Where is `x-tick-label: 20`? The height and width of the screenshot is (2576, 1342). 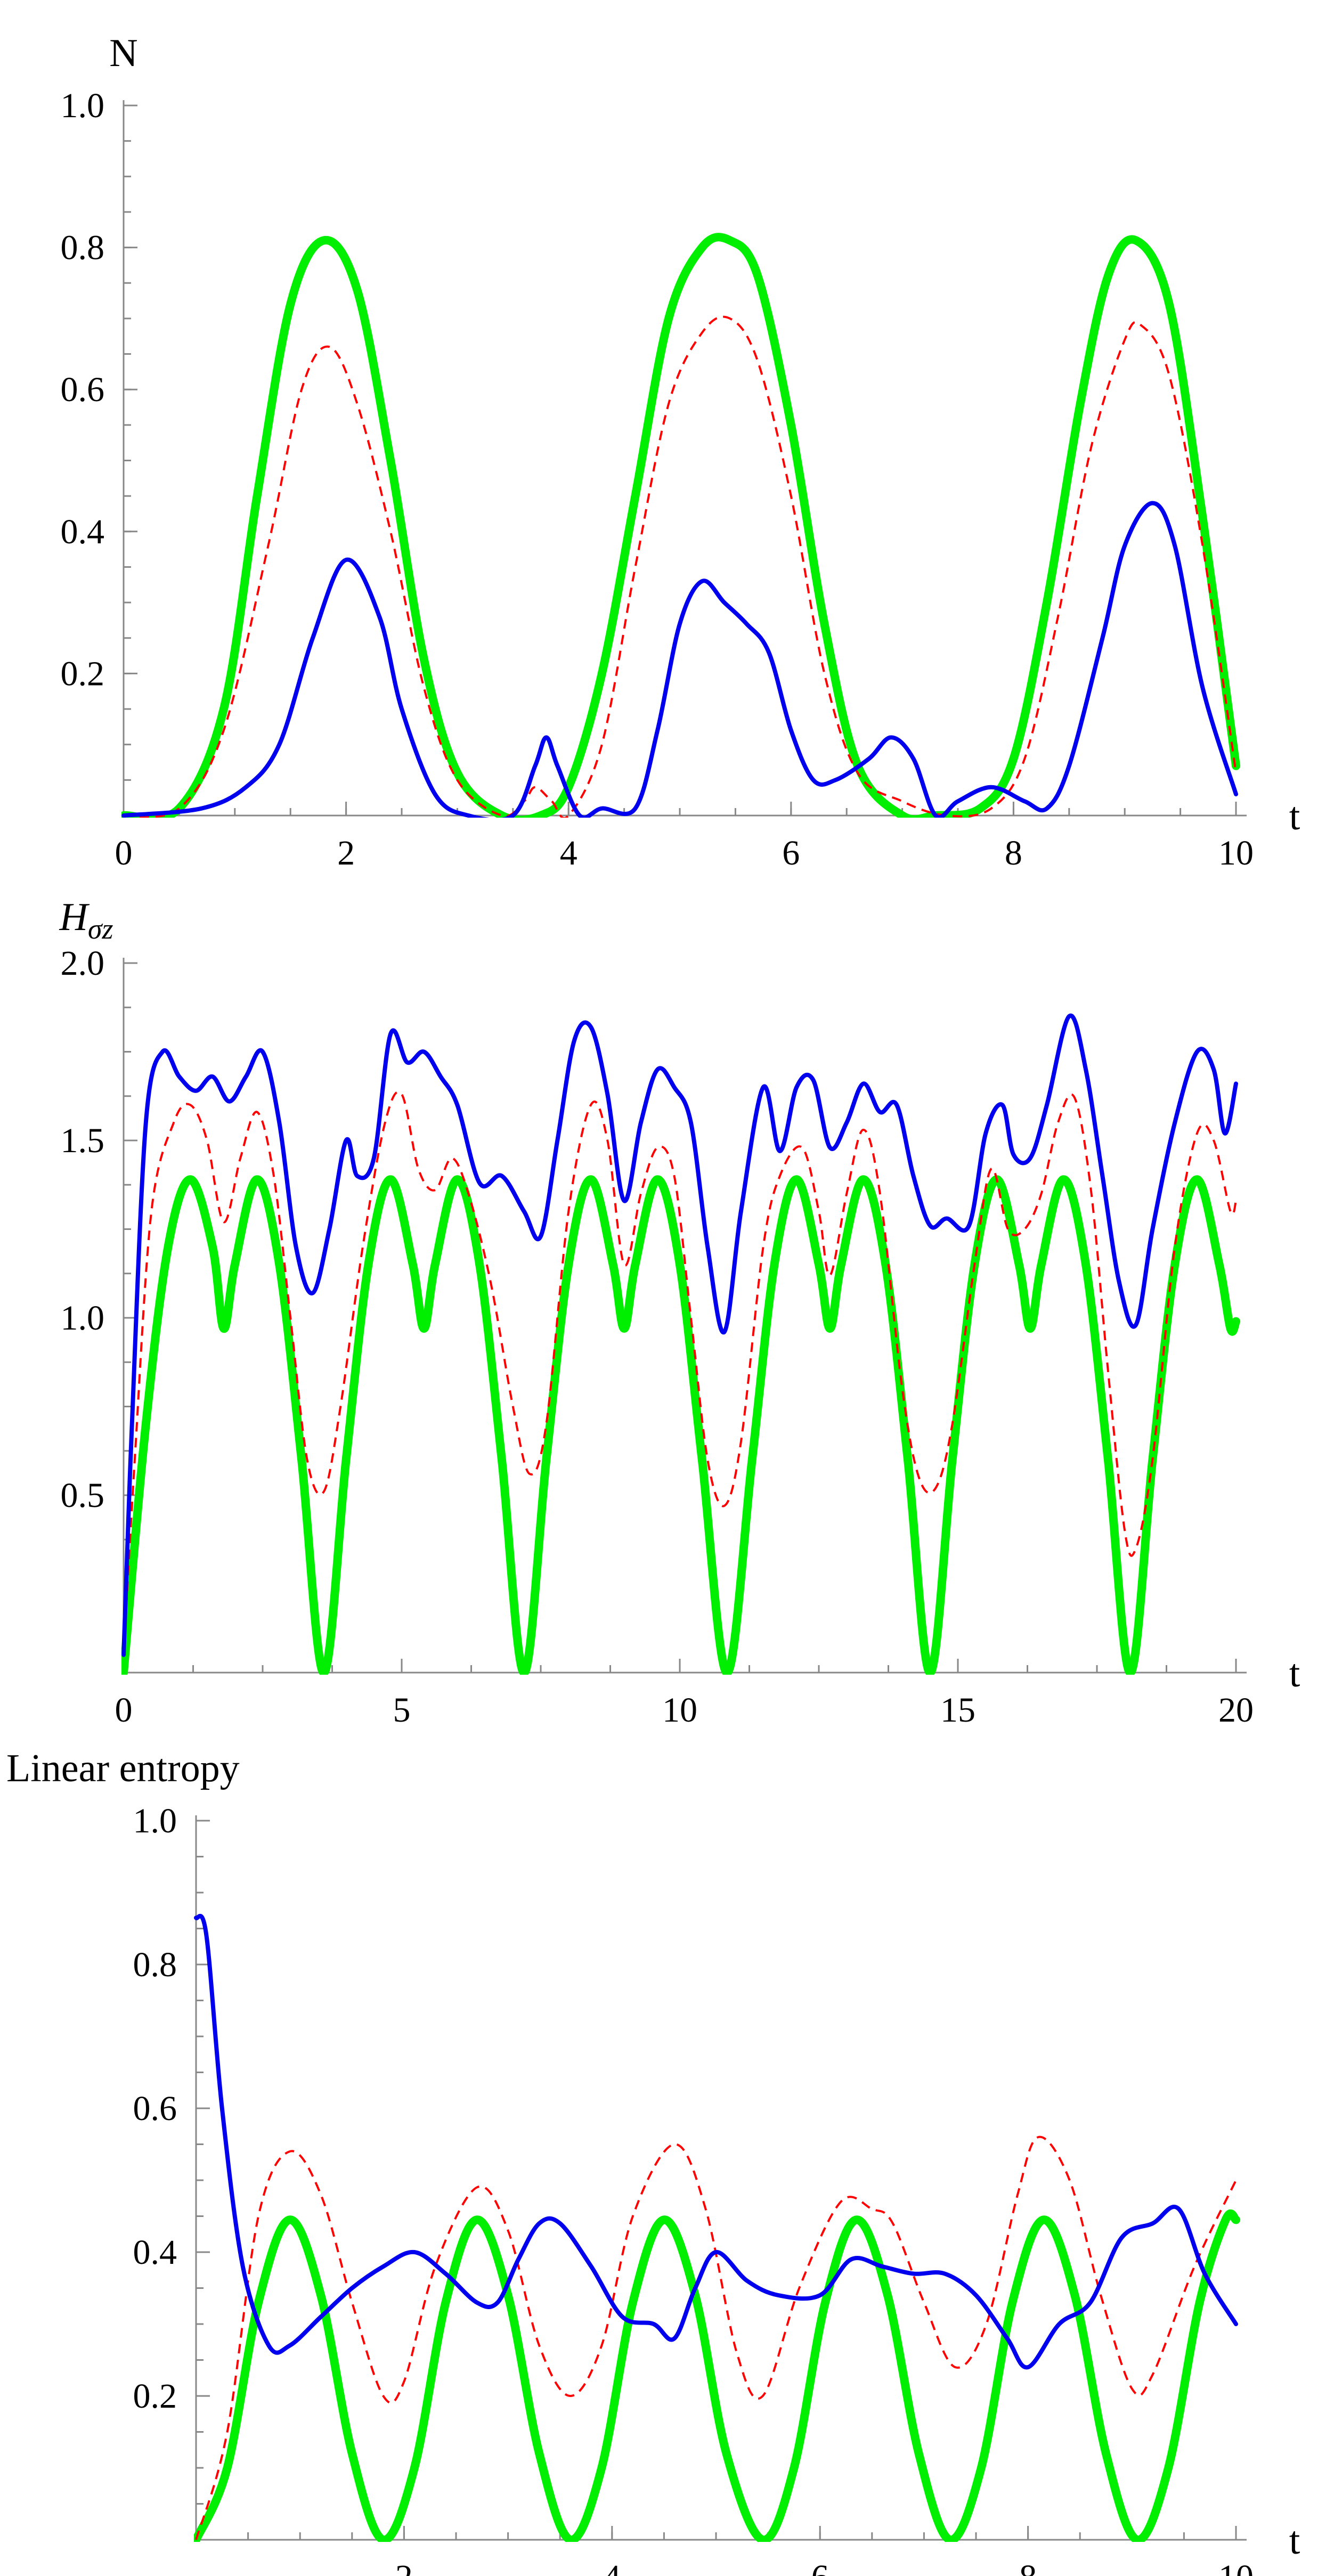
x-tick-label: 20 is located at coordinates (1236, 1711).